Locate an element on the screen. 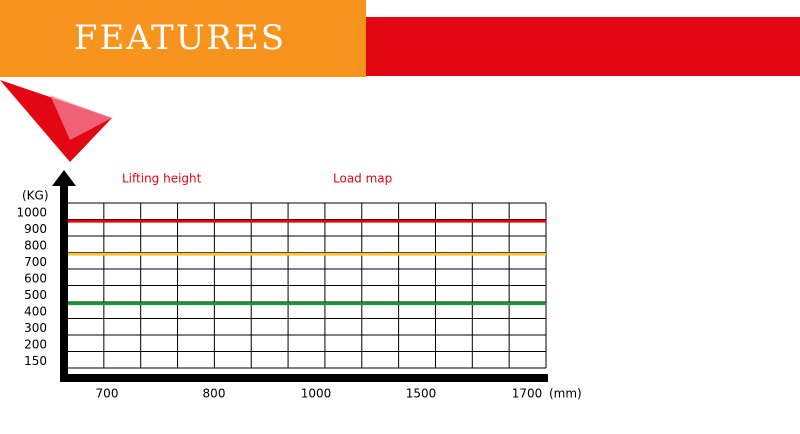  banner-gap is located at coordinates (59, 79).